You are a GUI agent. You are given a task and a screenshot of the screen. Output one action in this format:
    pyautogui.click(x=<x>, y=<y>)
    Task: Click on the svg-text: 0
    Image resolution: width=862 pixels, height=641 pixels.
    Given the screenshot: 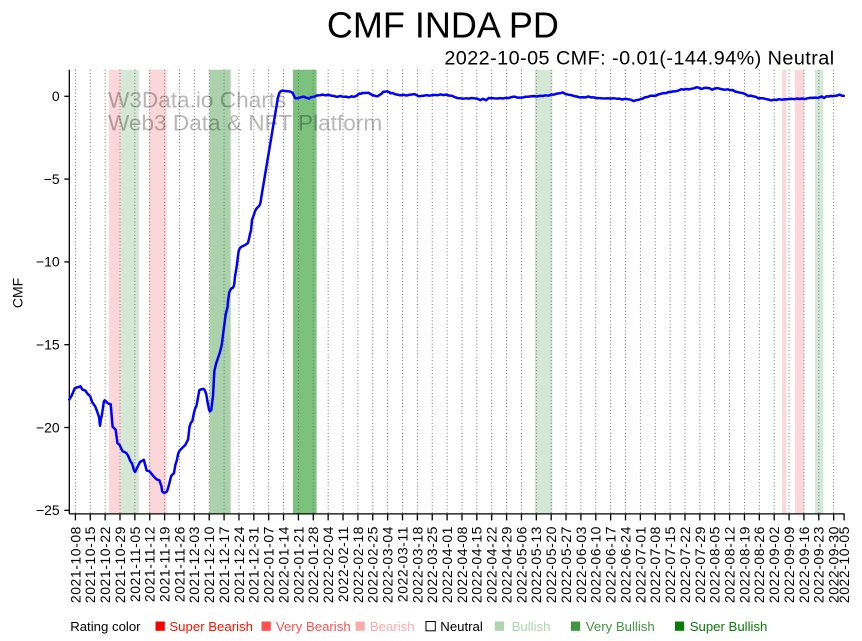 What is the action you would take?
    pyautogui.click(x=56, y=96)
    